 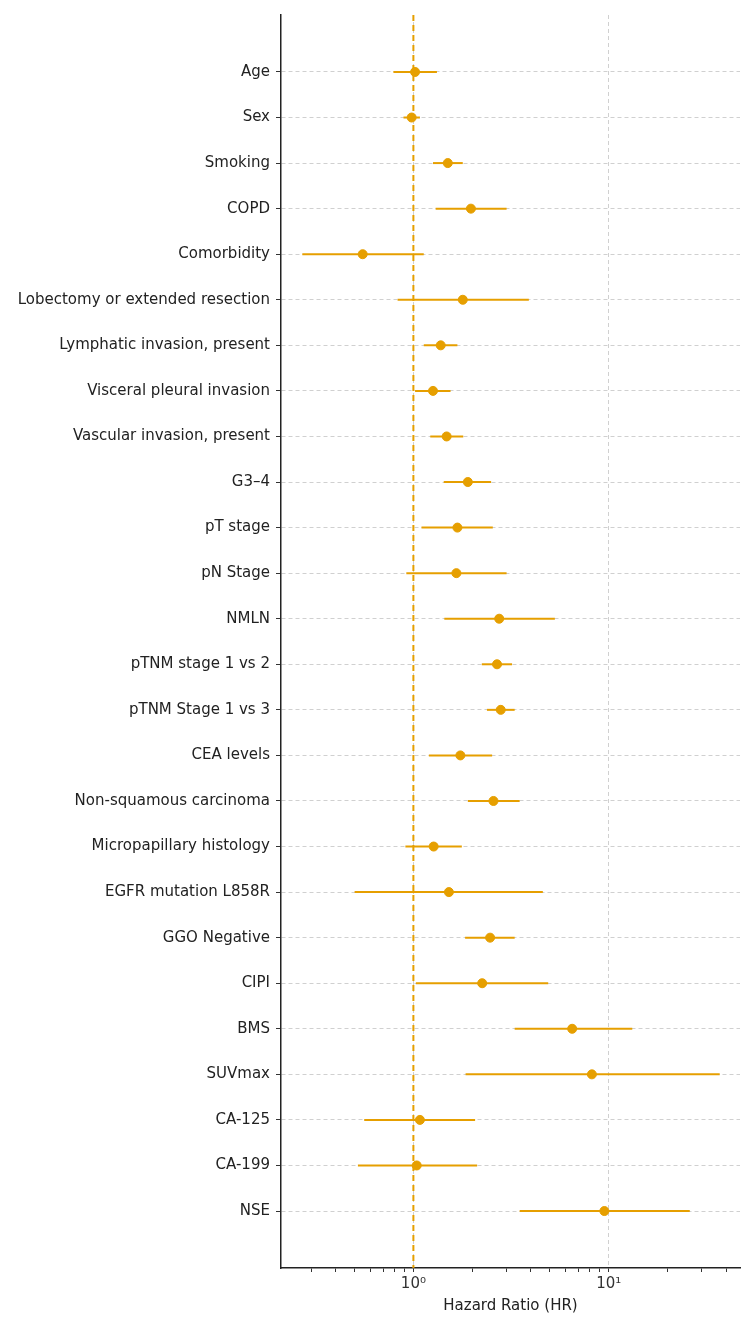 I want to click on y-tick-label: COPD, so click(x=248, y=207).